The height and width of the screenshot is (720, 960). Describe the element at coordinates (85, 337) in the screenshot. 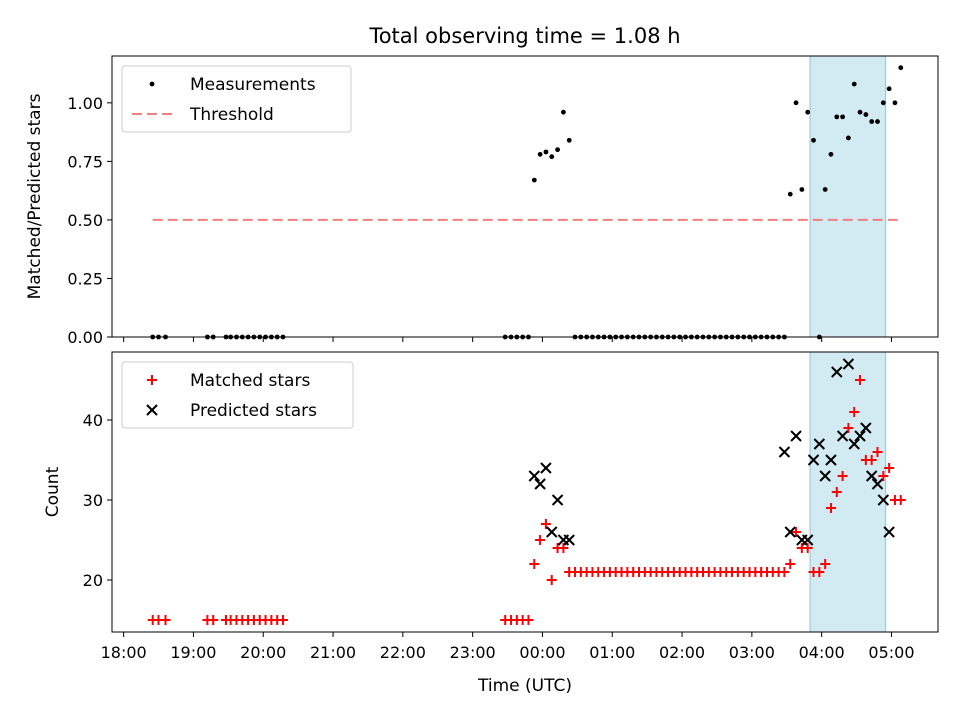

I see `y-tick-label: 0.00` at that location.